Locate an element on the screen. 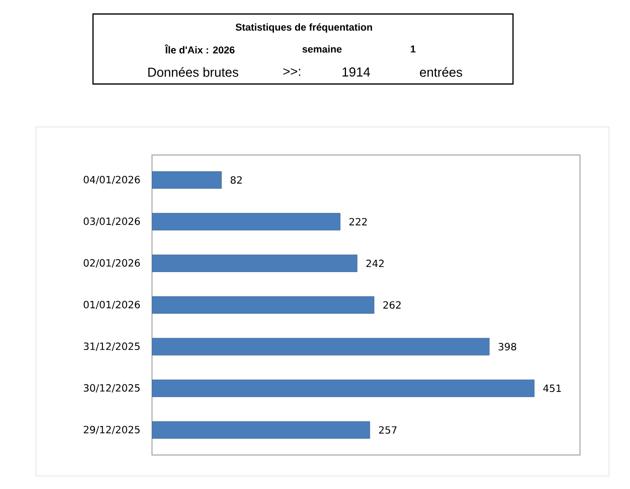  y-tick-label: 02/01/2026 is located at coordinates (112, 263).